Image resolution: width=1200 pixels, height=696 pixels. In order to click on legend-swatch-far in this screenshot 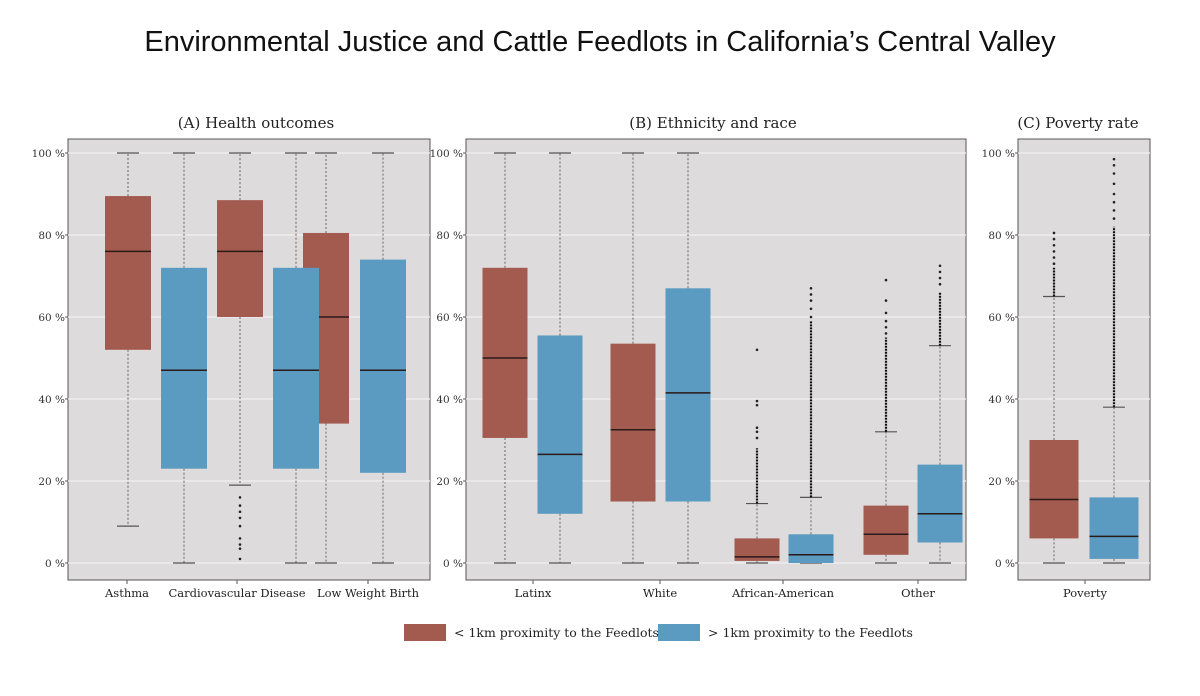, I will do `click(679, 632)`.